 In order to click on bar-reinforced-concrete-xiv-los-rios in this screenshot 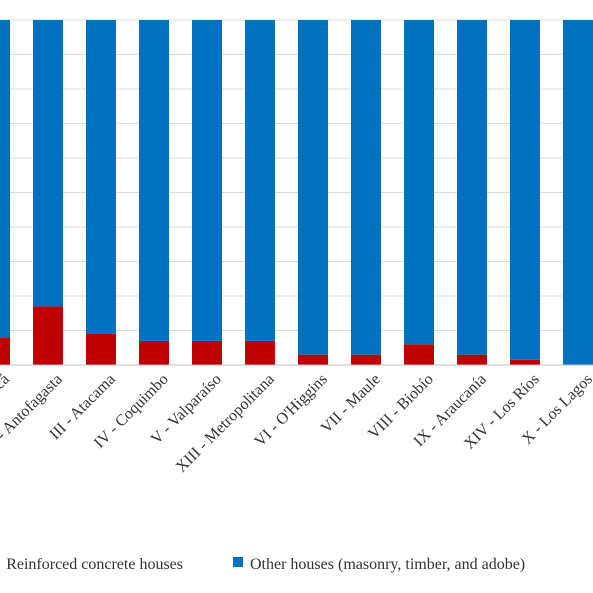, I will do `click(525, 362)`.